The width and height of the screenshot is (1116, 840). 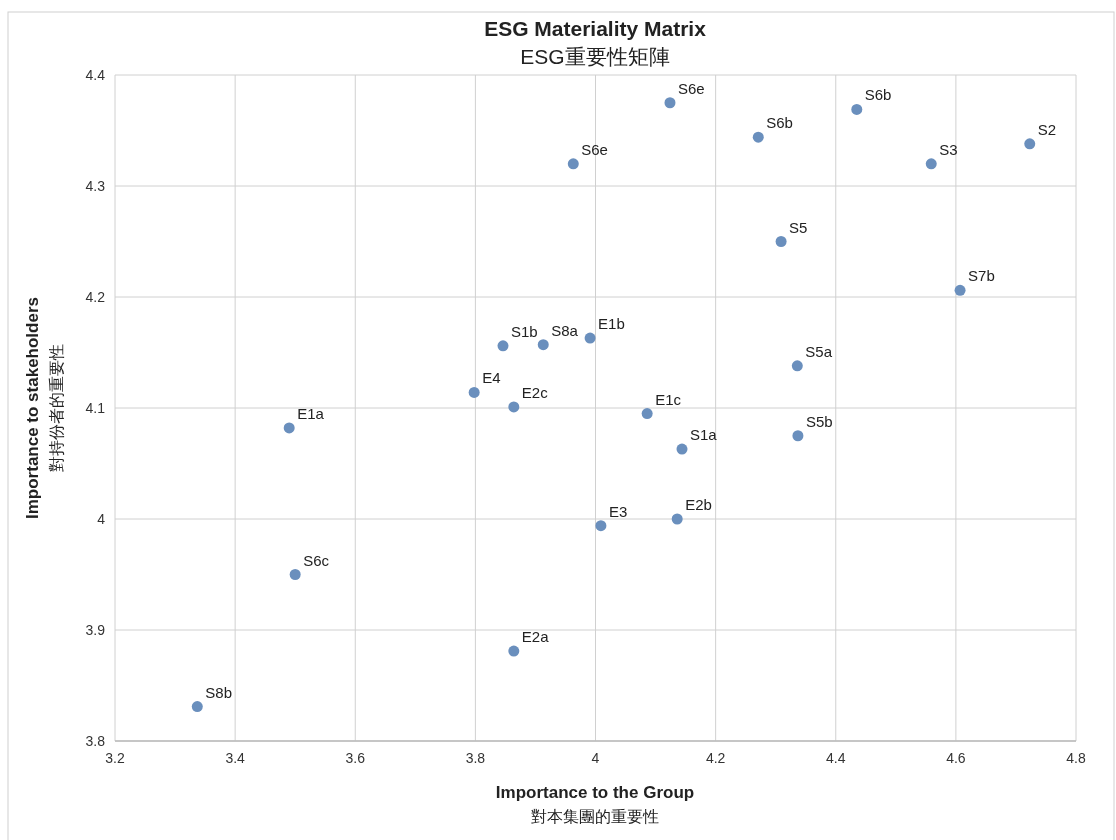 What do you see at coordinates (316, 560) in the screenshot?
I see `annotation: S6c` at bounding box center [316, 560].